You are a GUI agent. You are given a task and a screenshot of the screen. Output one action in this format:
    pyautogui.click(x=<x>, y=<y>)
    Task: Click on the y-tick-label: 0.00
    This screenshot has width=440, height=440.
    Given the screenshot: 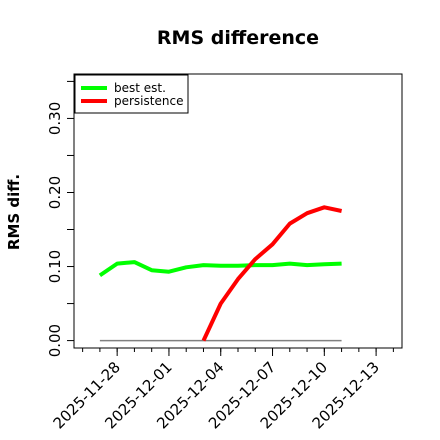 What is the action you would take?
    pyautogui.click(x=55, y=340)
    